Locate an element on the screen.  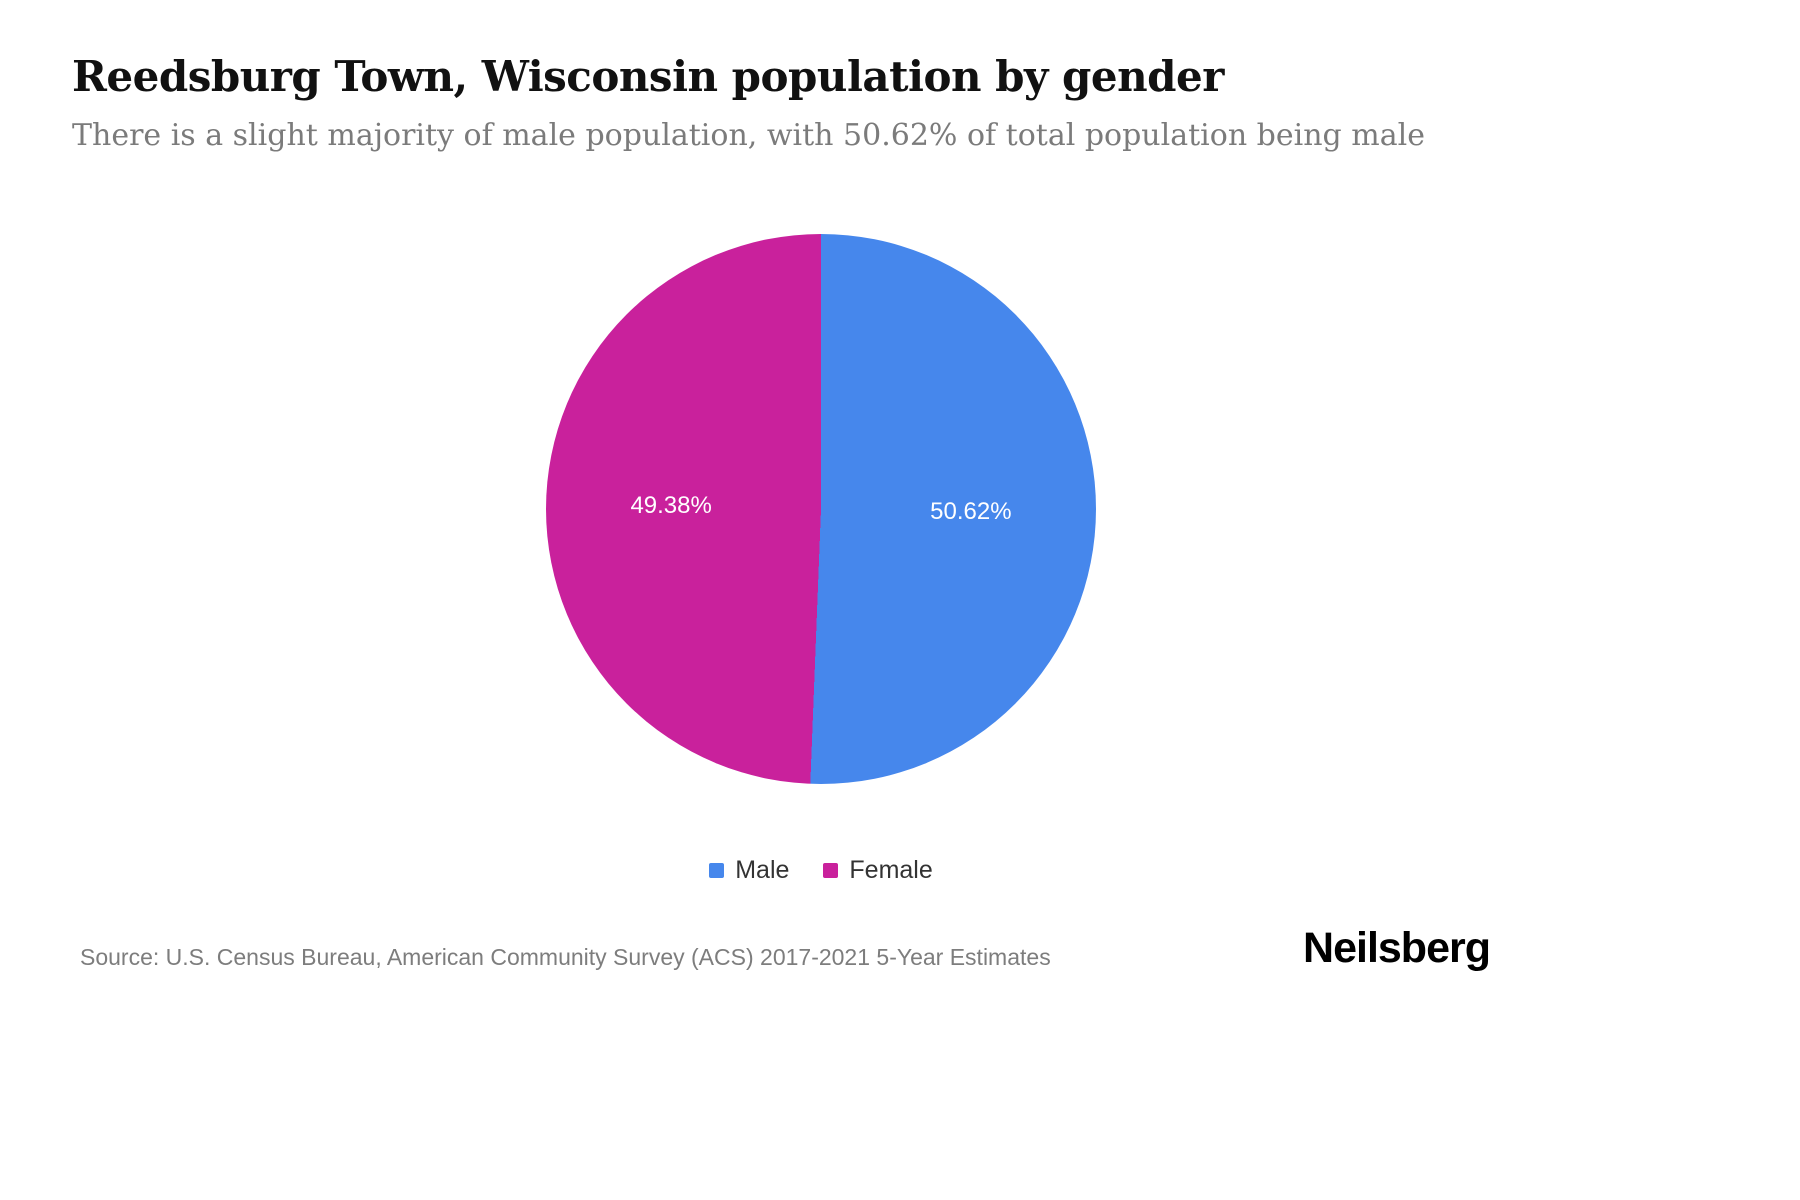
legend-item-female: Female is located at coordinates (878, 870).